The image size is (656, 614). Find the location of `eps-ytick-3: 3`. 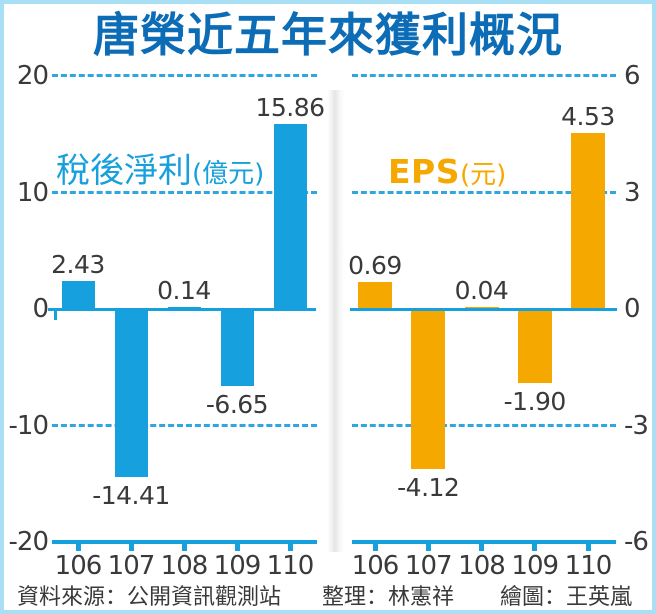

eps-ytick-3: 3 is located at coordinates (632, 192).